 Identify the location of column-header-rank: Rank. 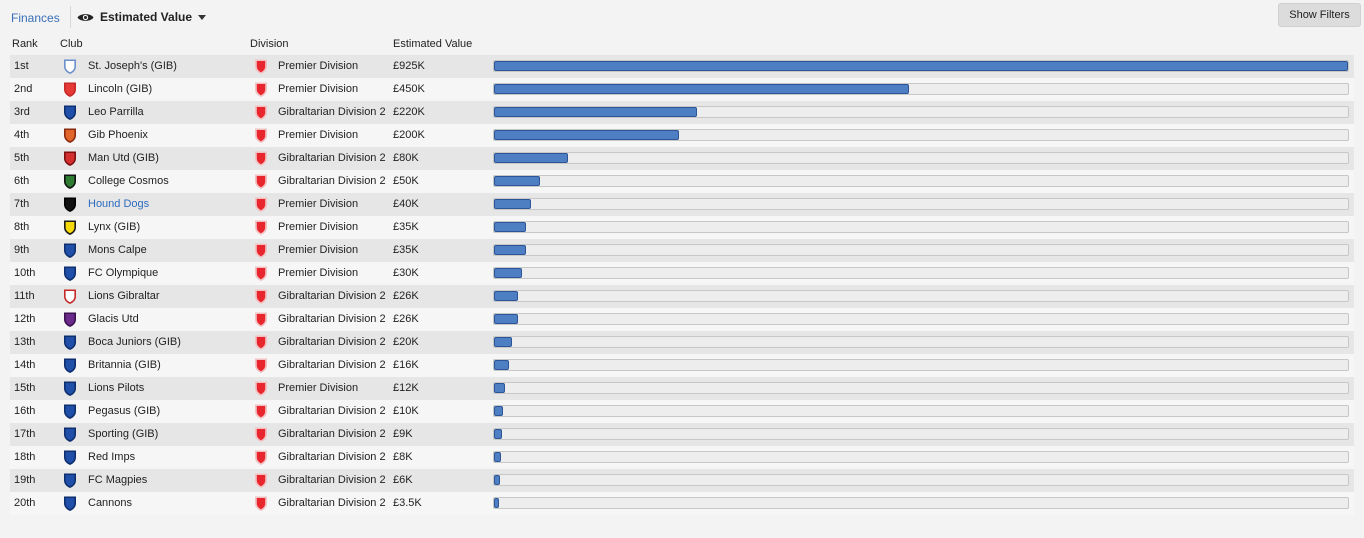
(25, 44).